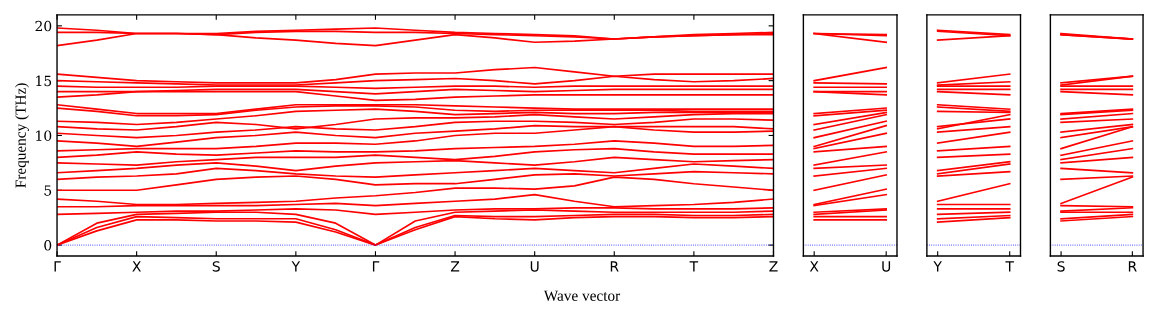 This screenshot has width=1164, height=310. Describe the element at coordinates (44, 135) in the screenshot. I see `y-tick-label: 10` at that location.